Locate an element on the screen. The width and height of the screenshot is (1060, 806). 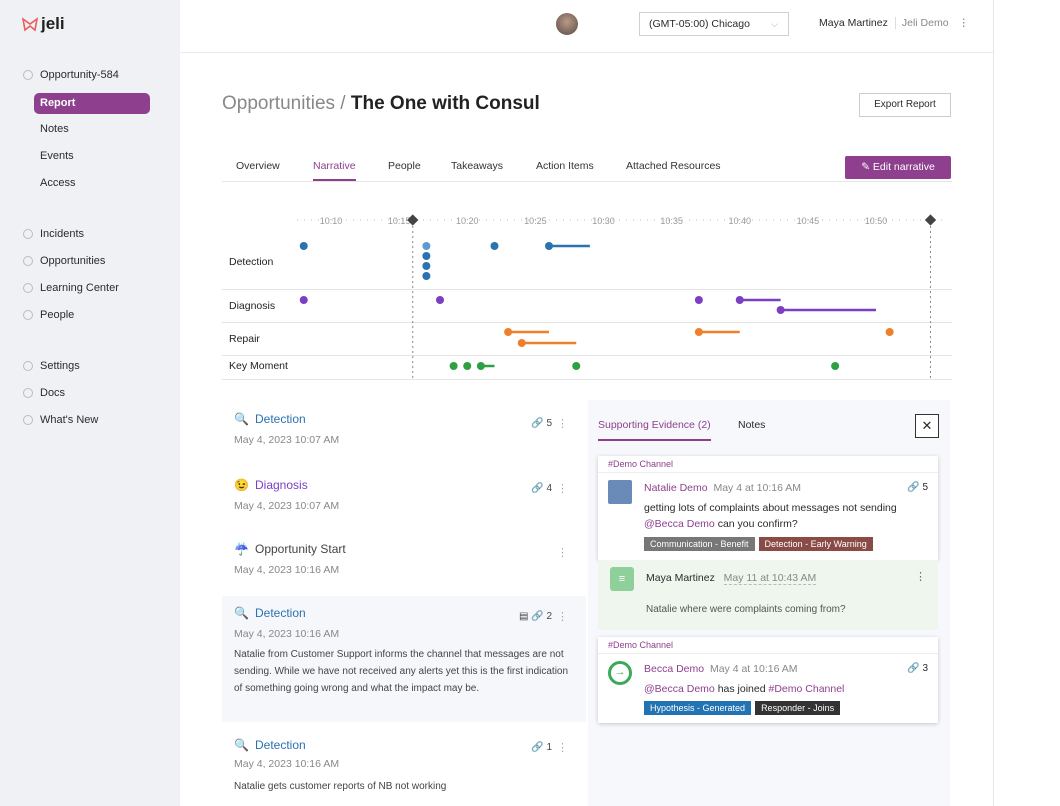
lightbulb-icon is located at coordinates (28, 75).